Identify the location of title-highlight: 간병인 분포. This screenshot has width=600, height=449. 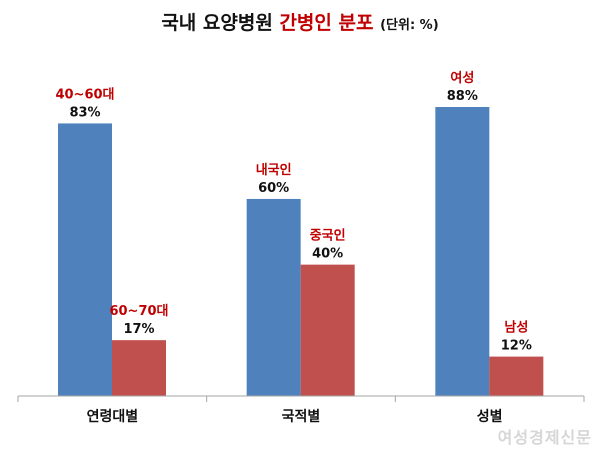
(326, 23).